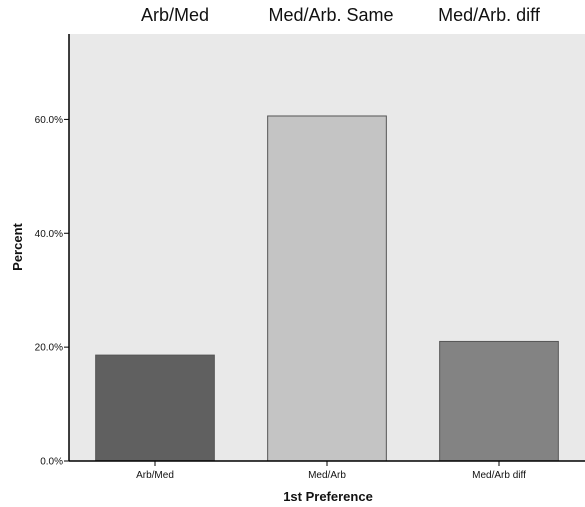 Image resolution: width=585 pixels, height=507 pixels. Describe the element at coordinates (51, 462) in the screenshot. I see `y-tick-label: 0.0%` at that location.